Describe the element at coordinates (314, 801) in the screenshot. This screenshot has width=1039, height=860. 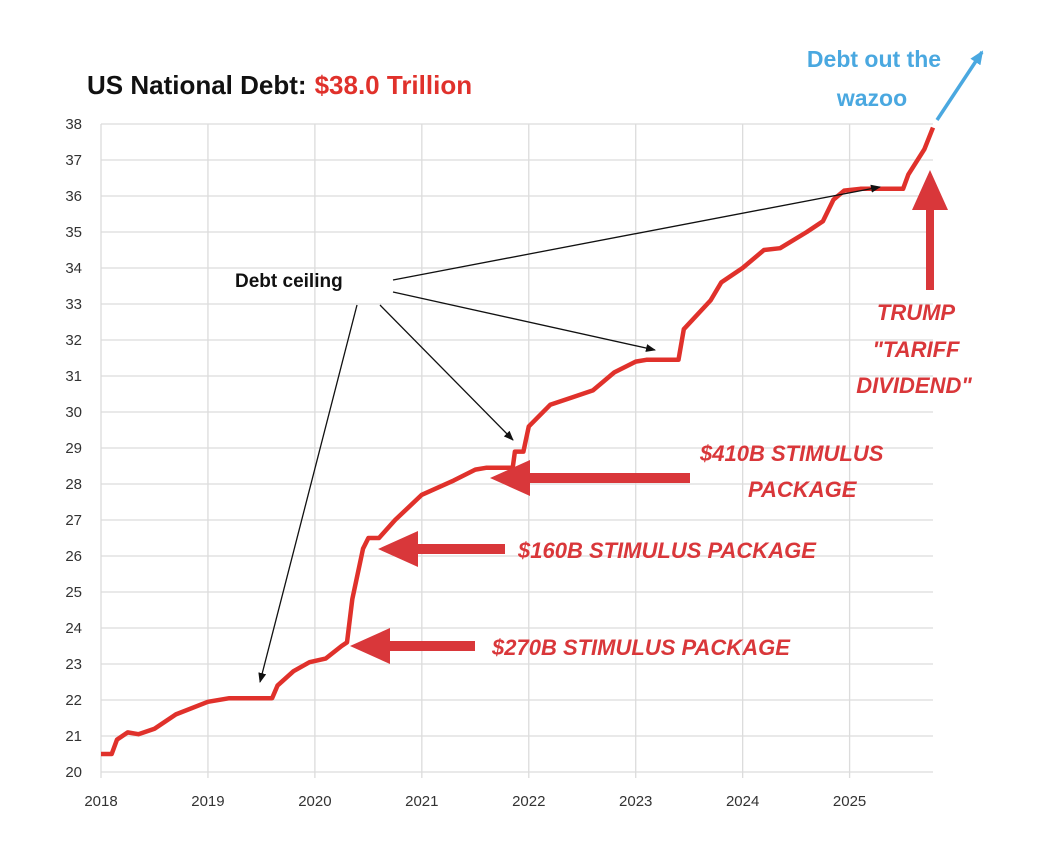
I see `x-tick-label: 2020` at that location.